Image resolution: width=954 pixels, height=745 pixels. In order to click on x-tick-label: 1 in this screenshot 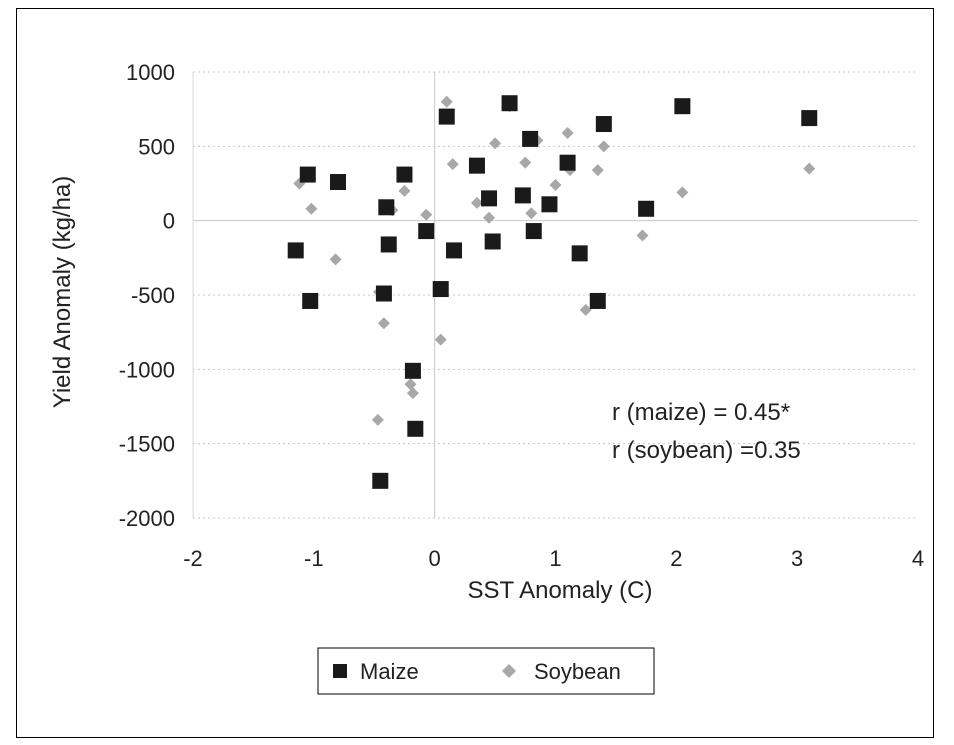, I will do `click(555, 558)`.